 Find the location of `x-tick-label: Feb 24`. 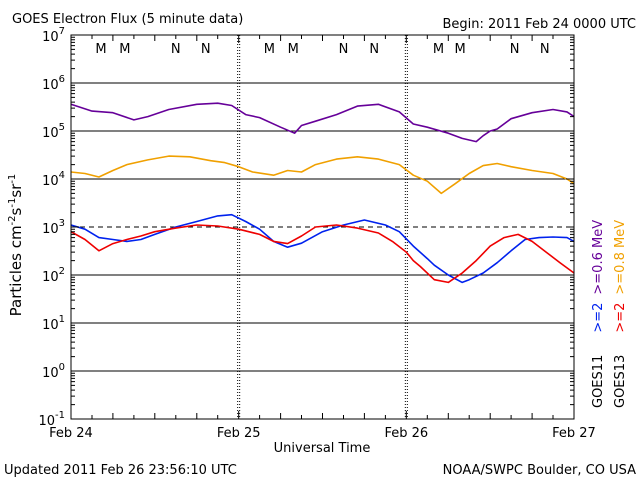

x-tick-label: Feb 24 is located at coordinates (71, 433).